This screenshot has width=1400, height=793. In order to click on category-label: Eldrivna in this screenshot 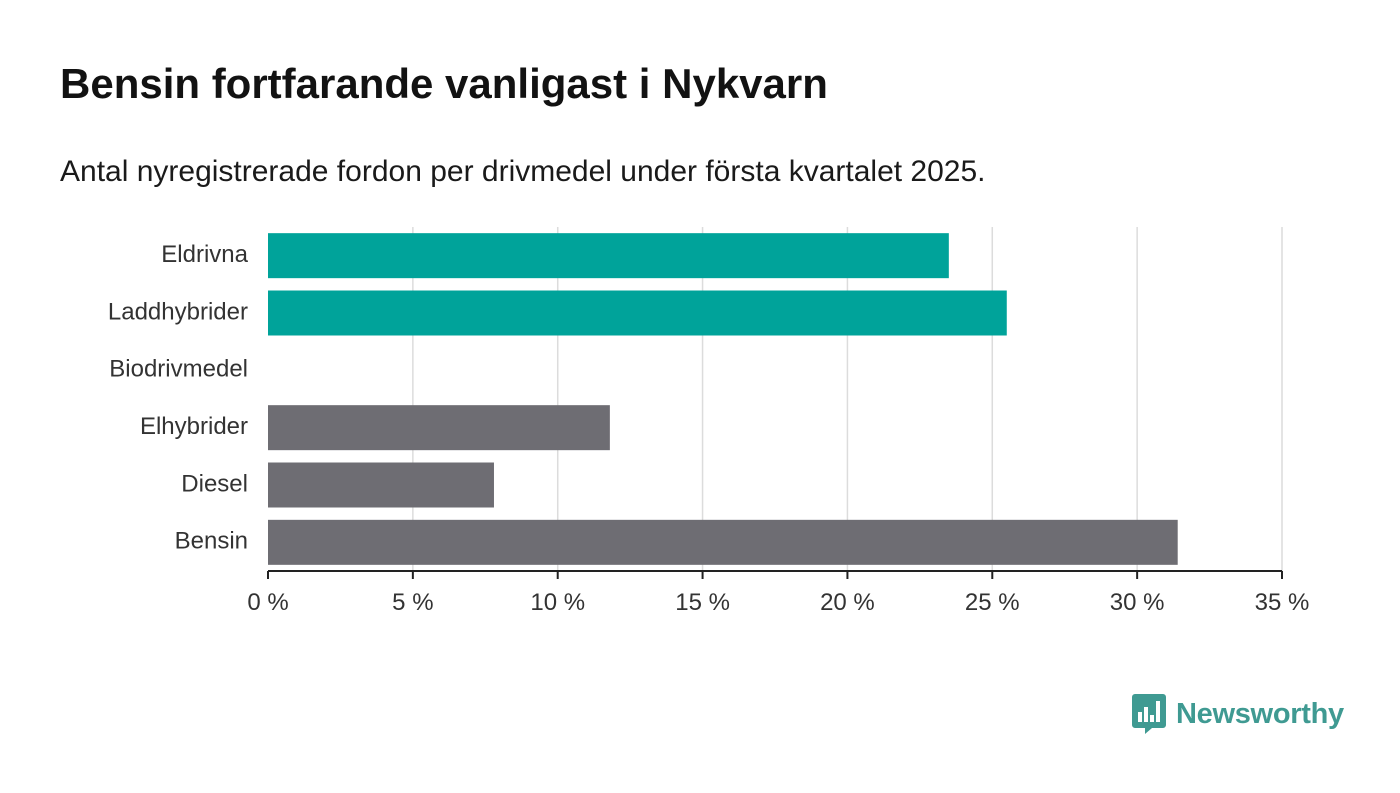, I will do `click(204, 254)`.